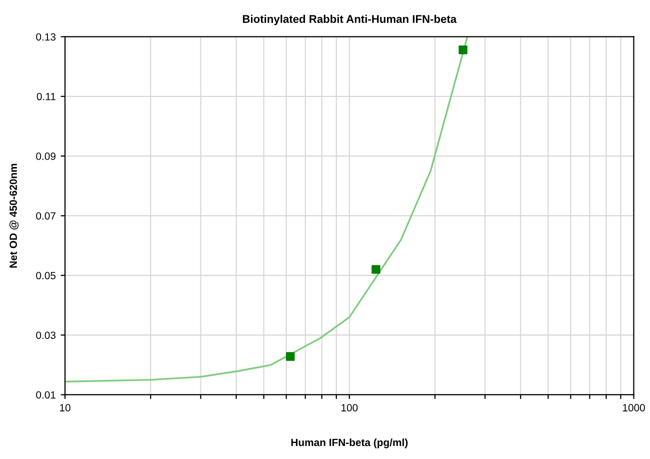  I want to click on y-tick-label: 0.07, so click(46, 216).